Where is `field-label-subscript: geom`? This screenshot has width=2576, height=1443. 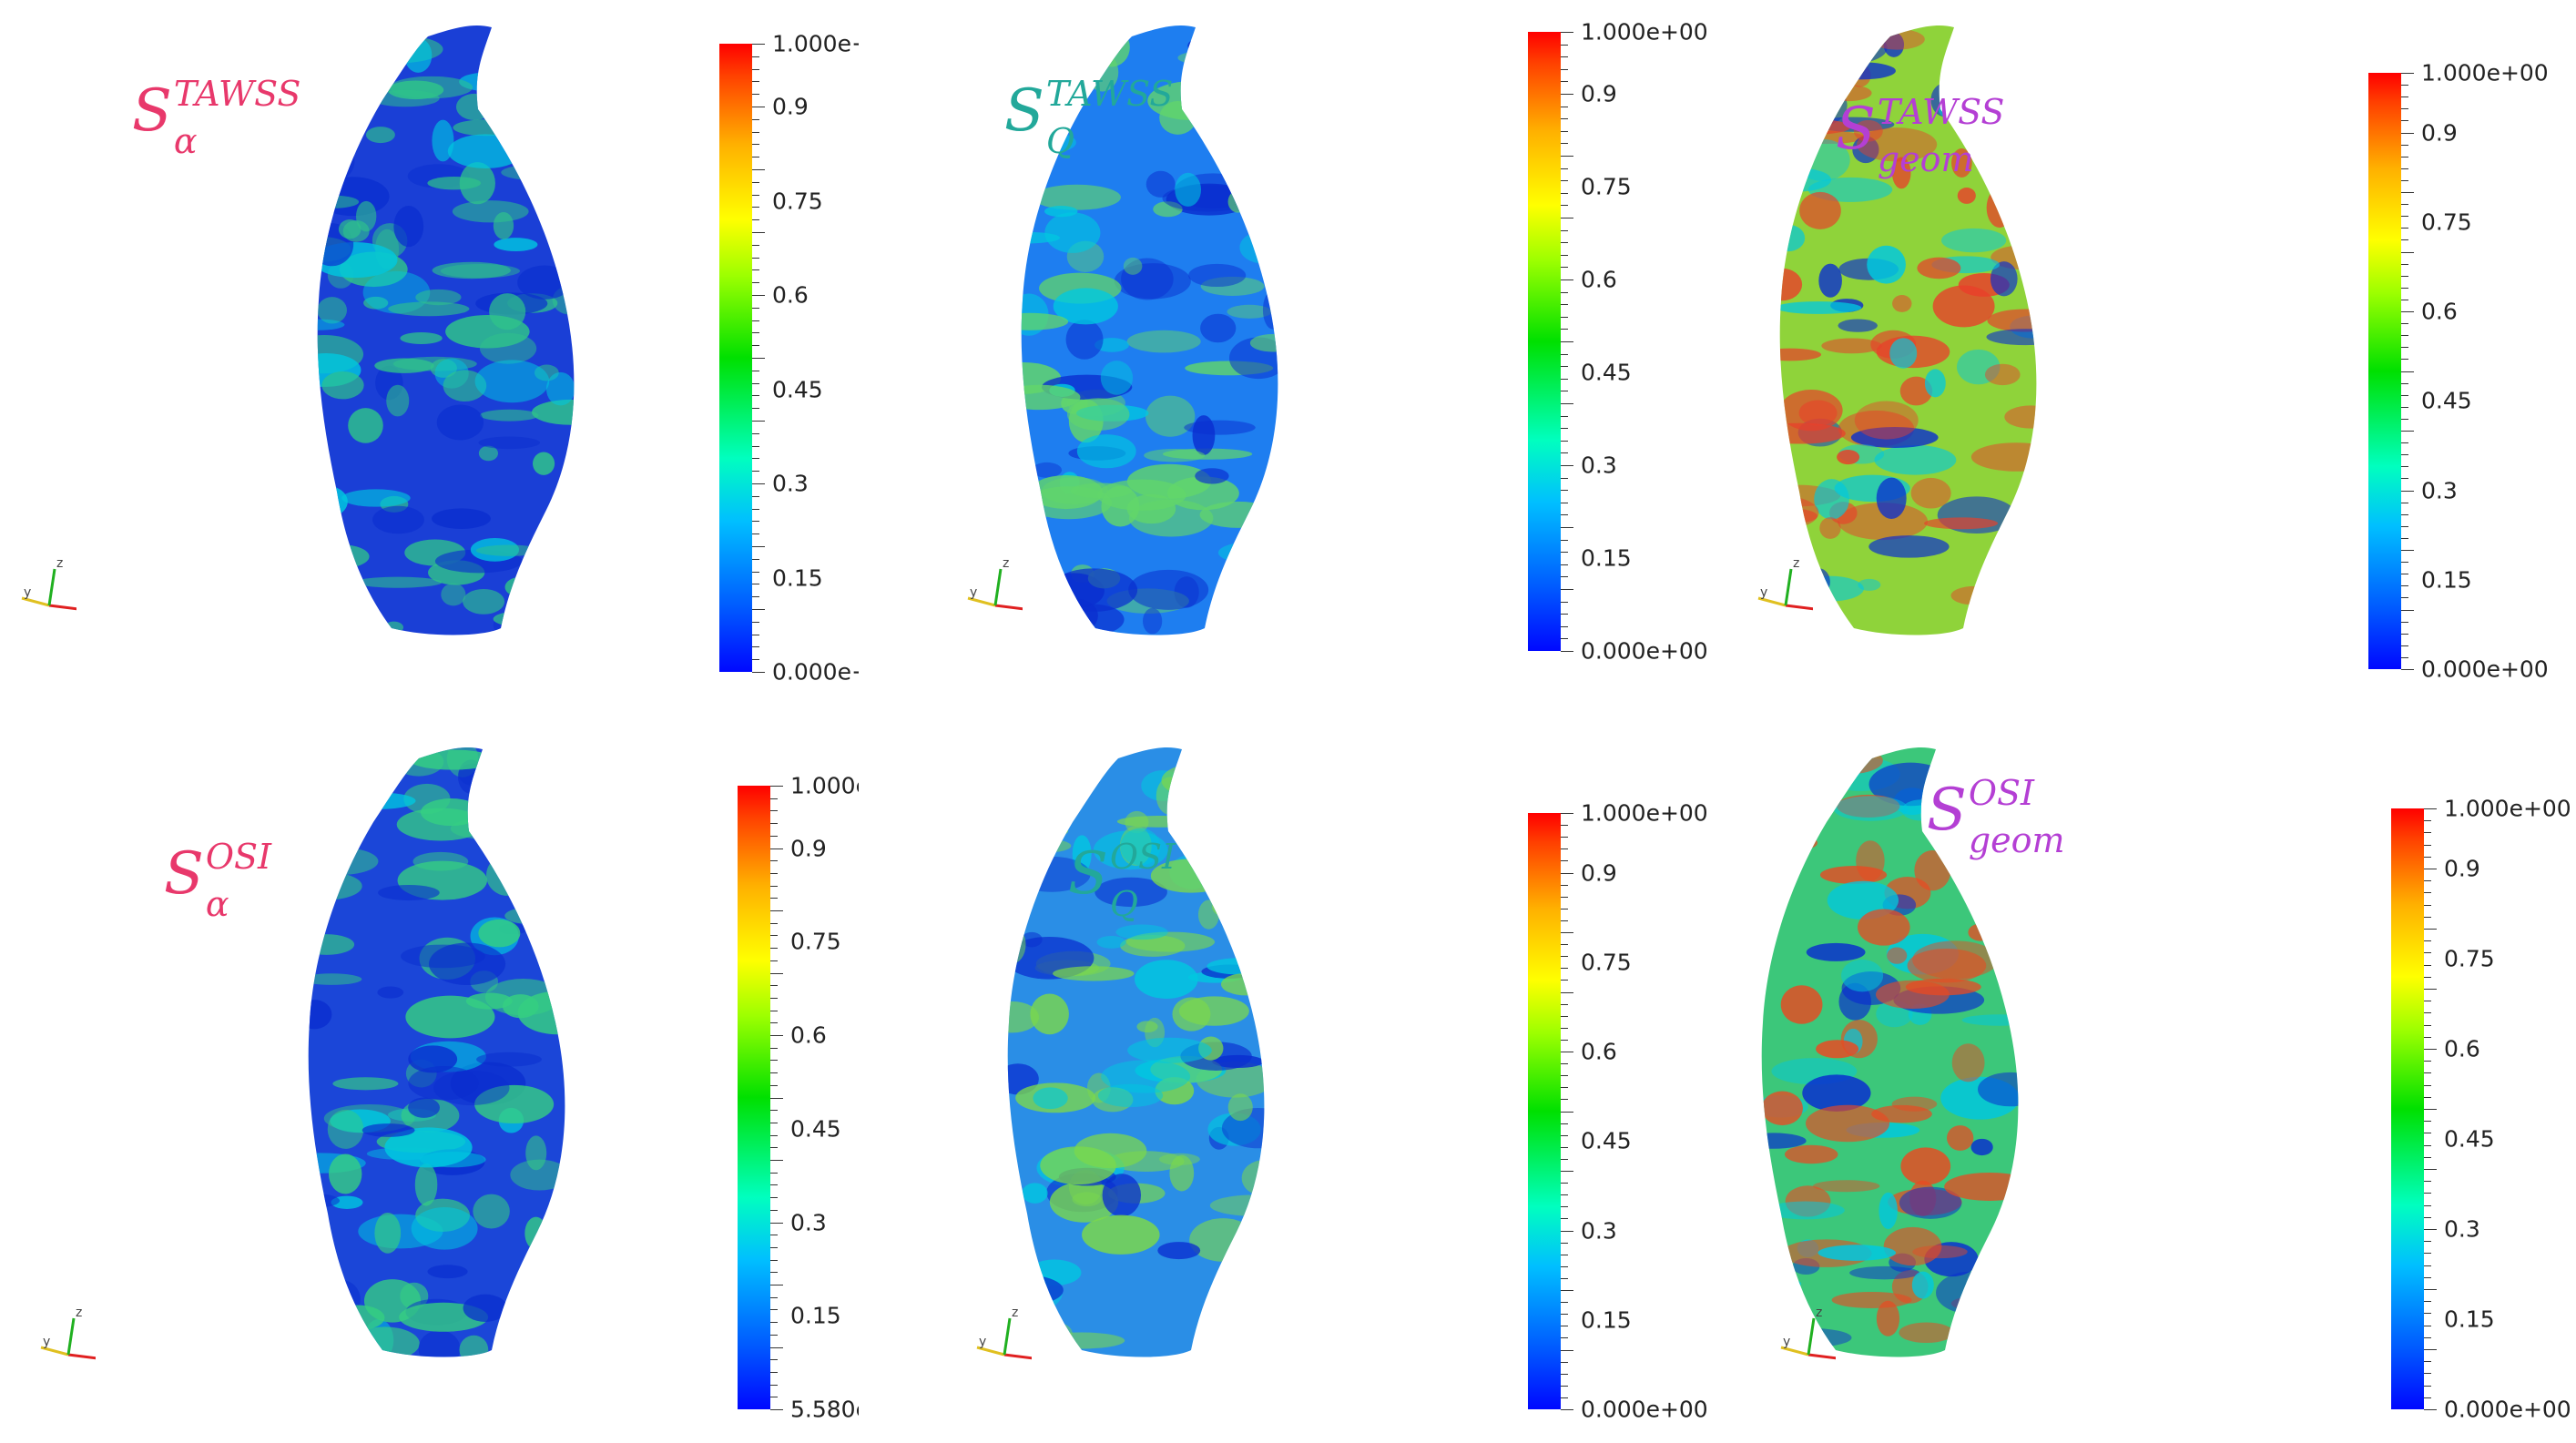
field-label-subscript: geom is located at coordinates (2016, 840).